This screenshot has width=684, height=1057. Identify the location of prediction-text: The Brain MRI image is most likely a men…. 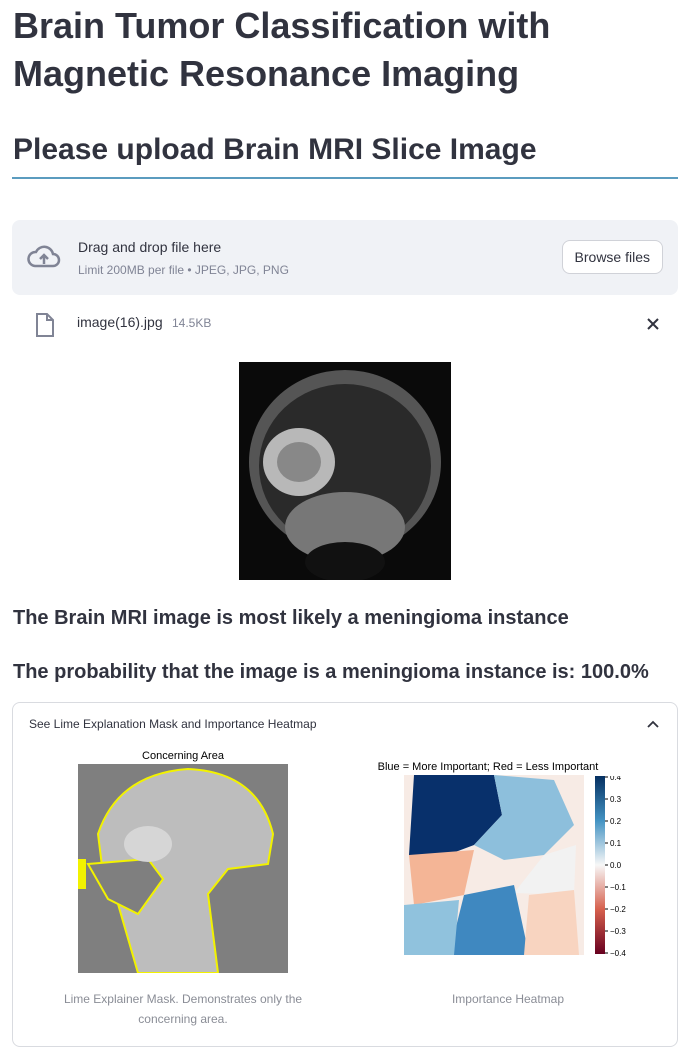
(291, 618).